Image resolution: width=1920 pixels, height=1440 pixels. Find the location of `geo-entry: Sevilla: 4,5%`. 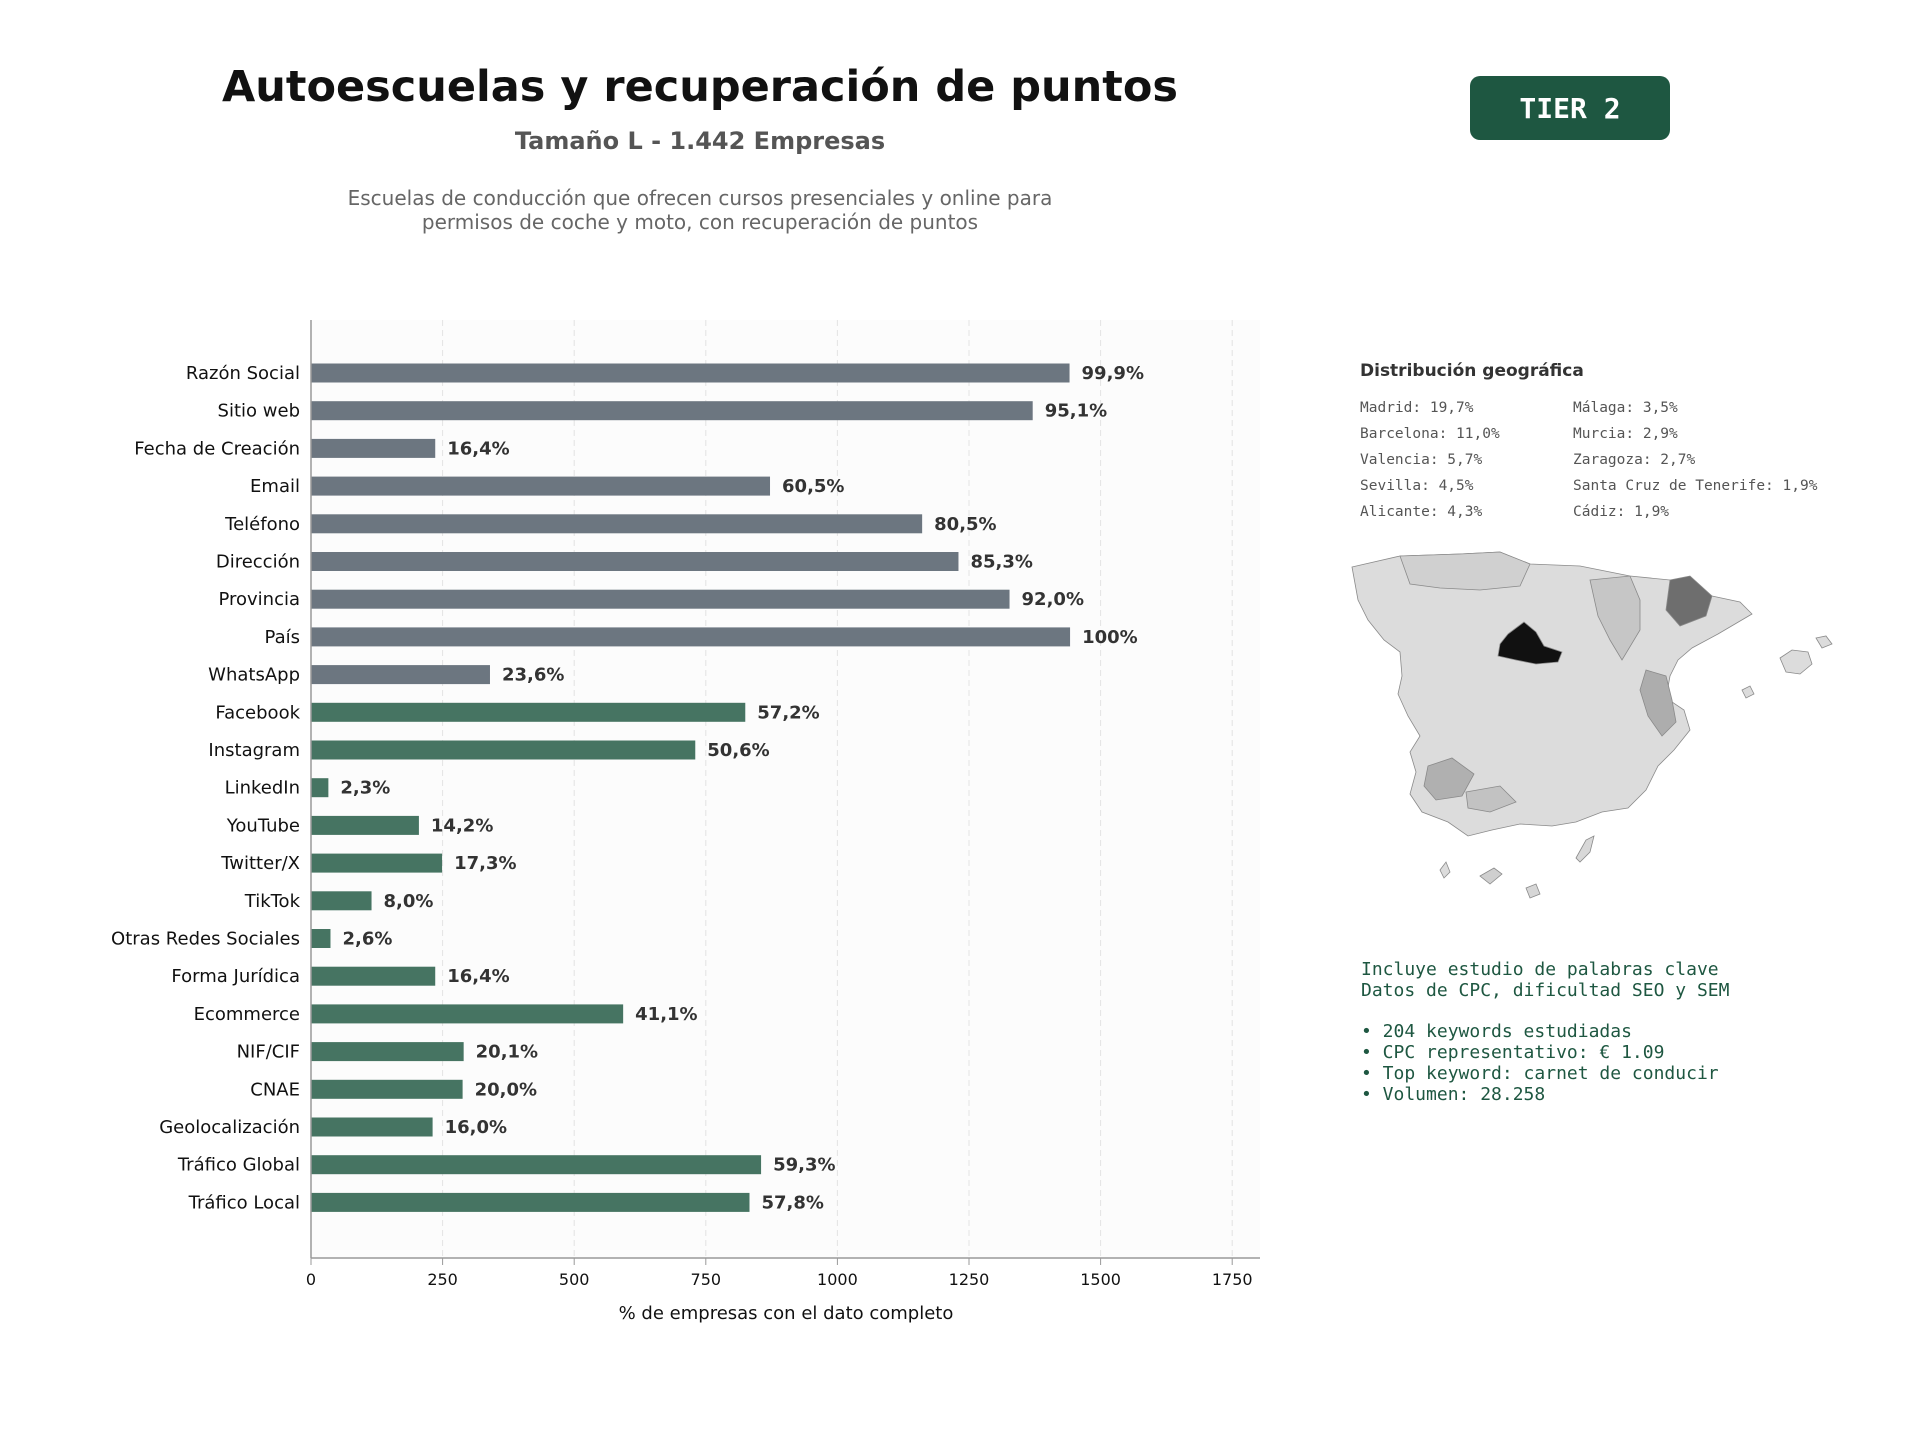

geo-entry: Sevilla: 4,5% is located at coordinates (1417, 486).